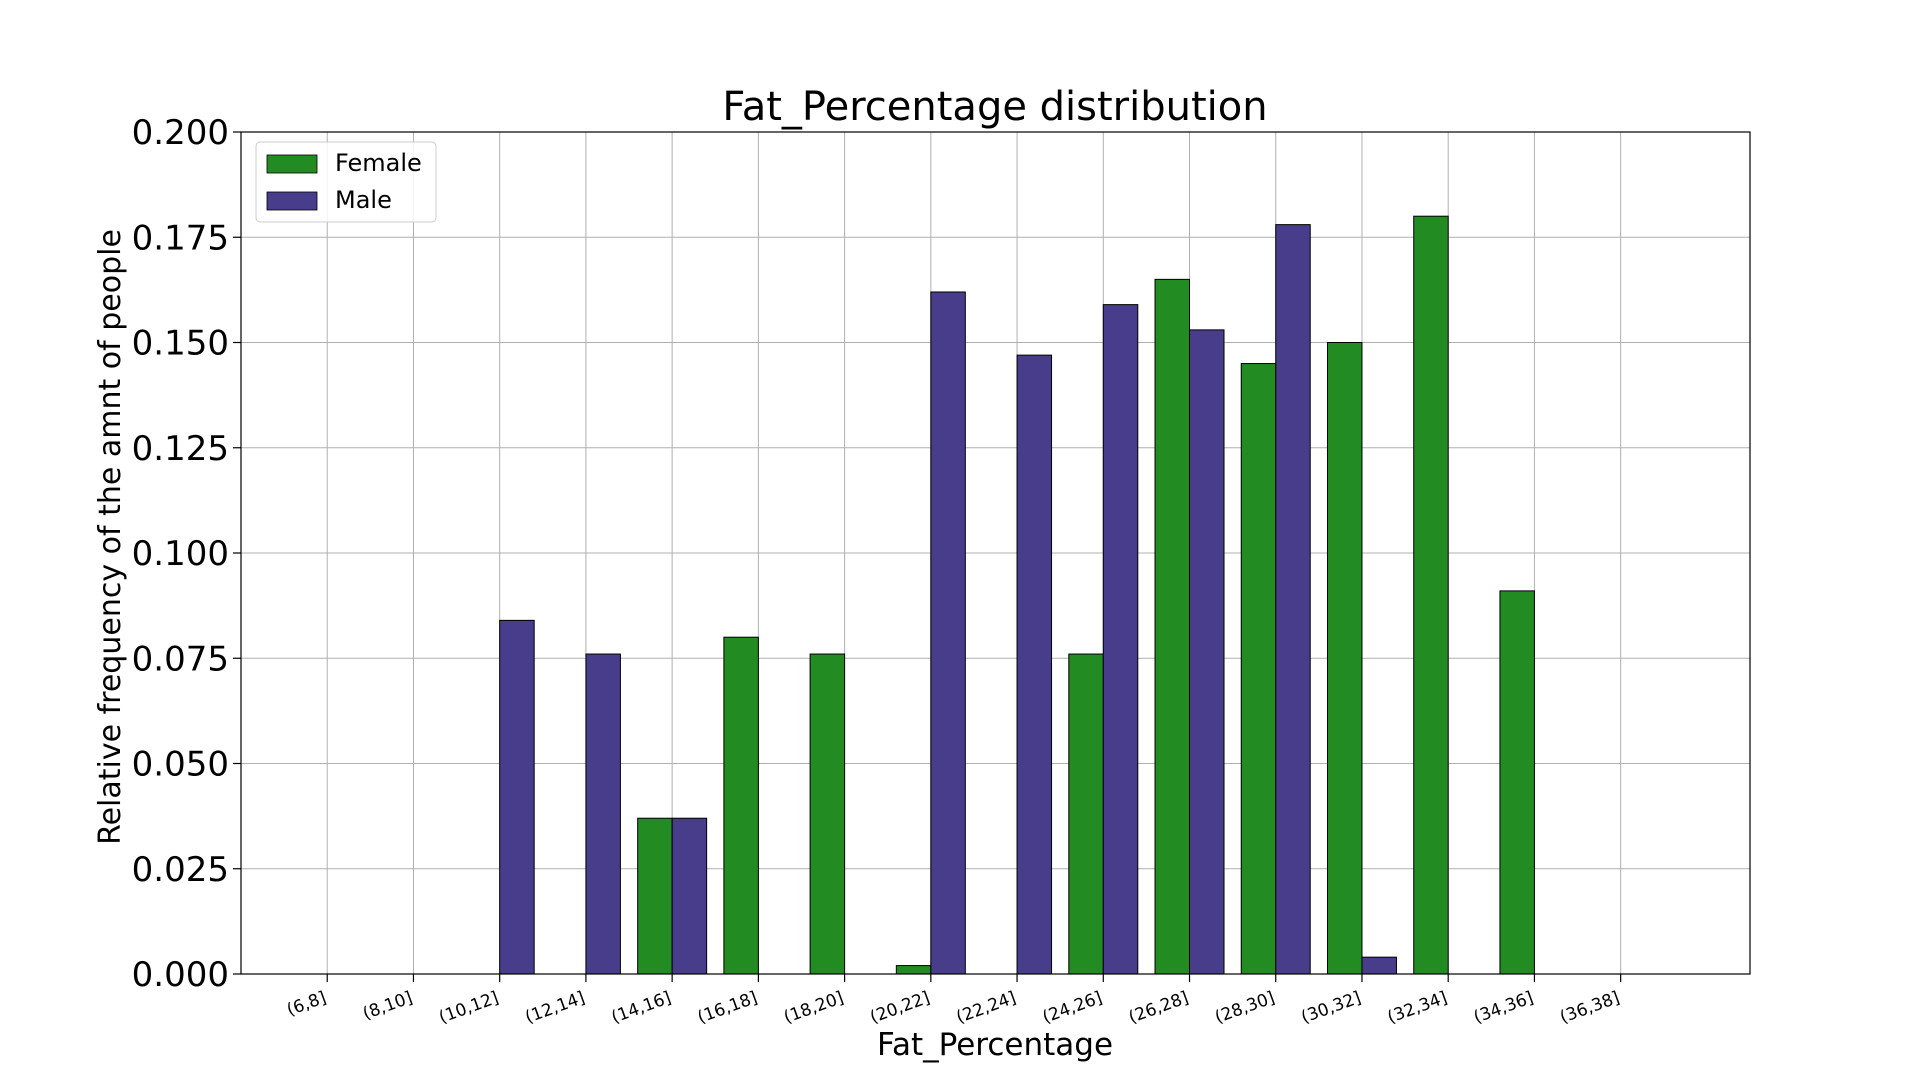  I want to click on x-tick-label: (32,34], so click(1417, 1008).